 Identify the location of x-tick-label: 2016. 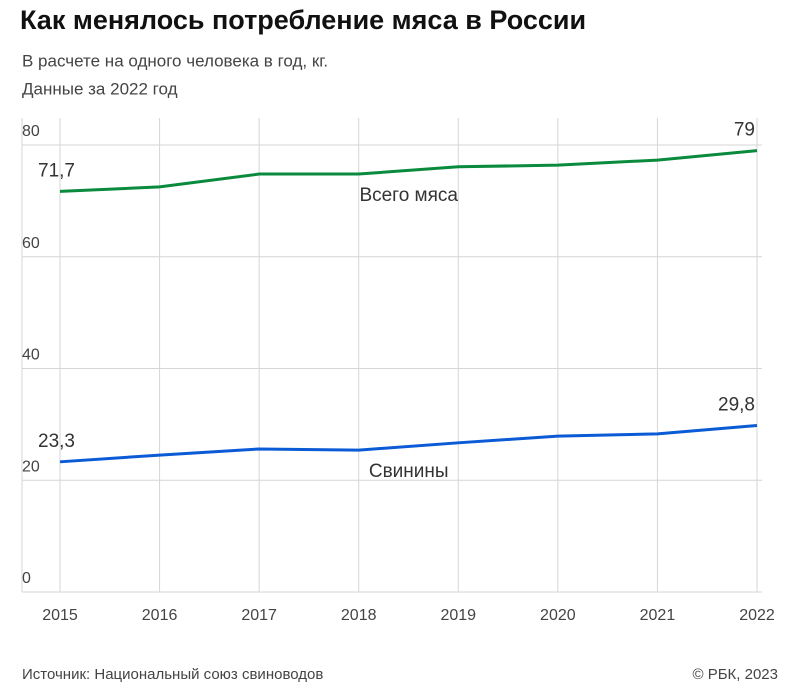
(160, 615).